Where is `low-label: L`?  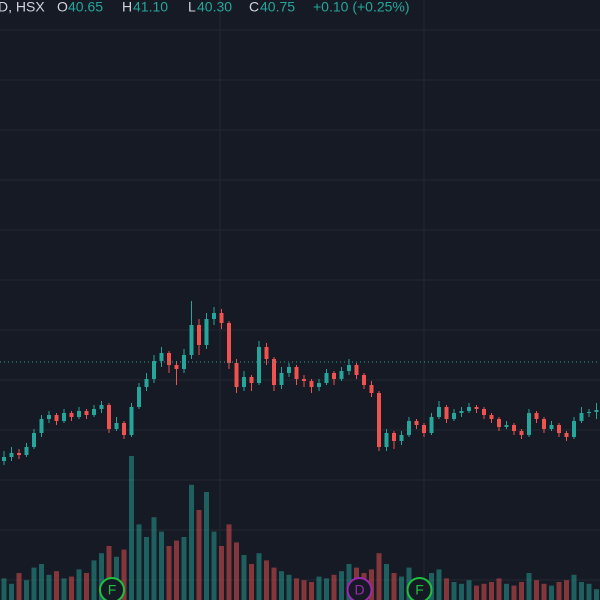
low-label: L is located at coordinates (192, 7).